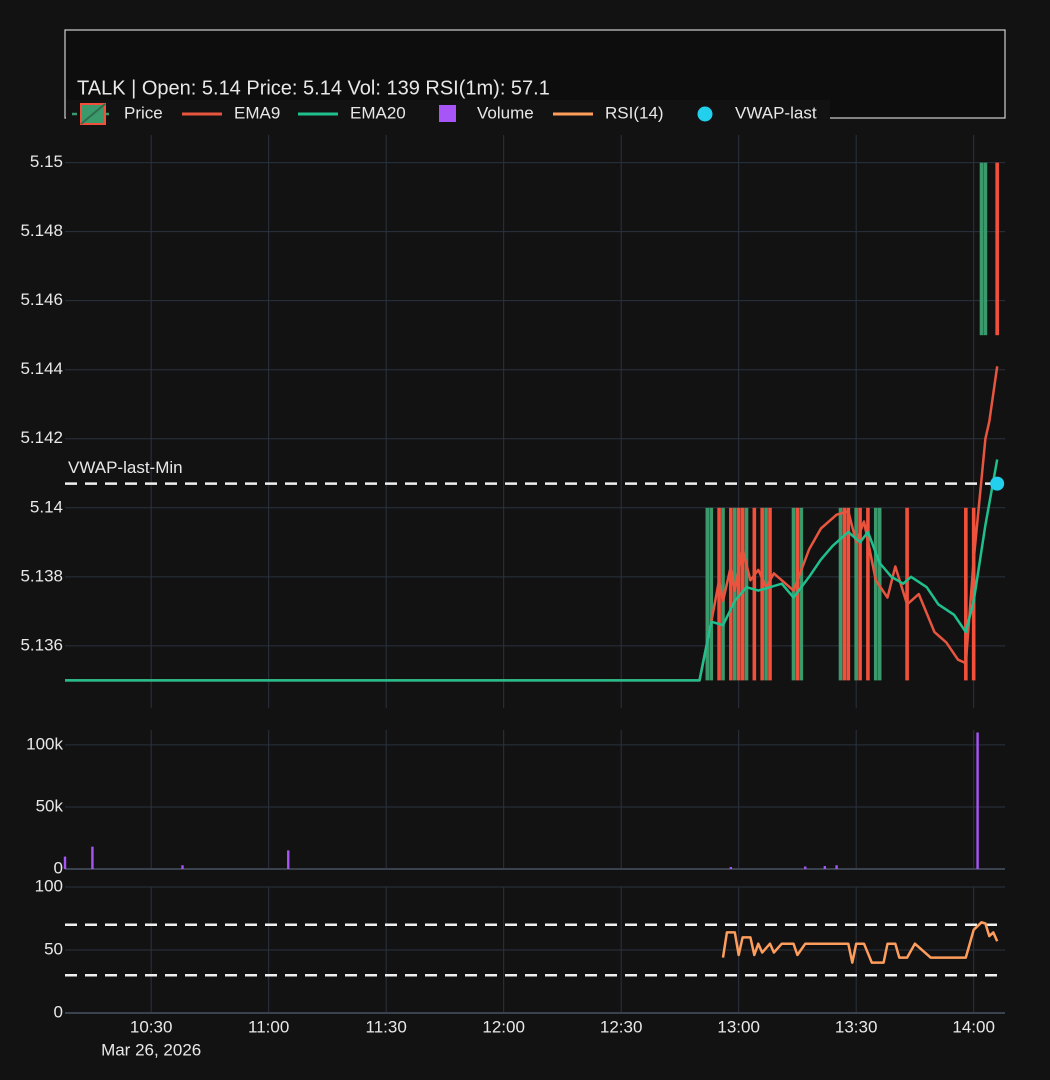 The height and width of the screenshot is (1080, 1050). Describe the element at coordinates (257, 112) in the screenshot. I see `legend-label: EMA9` at that location.